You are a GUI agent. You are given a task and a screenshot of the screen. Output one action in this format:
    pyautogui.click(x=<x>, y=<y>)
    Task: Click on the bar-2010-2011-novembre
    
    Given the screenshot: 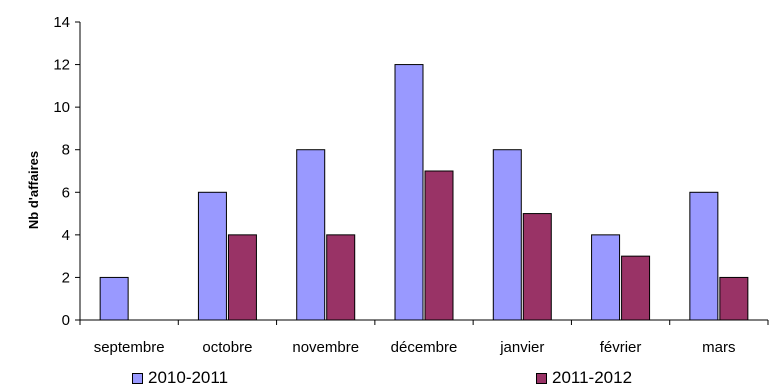 What is the action you would take?
    pyautogui.click(x=311, y=235)
    